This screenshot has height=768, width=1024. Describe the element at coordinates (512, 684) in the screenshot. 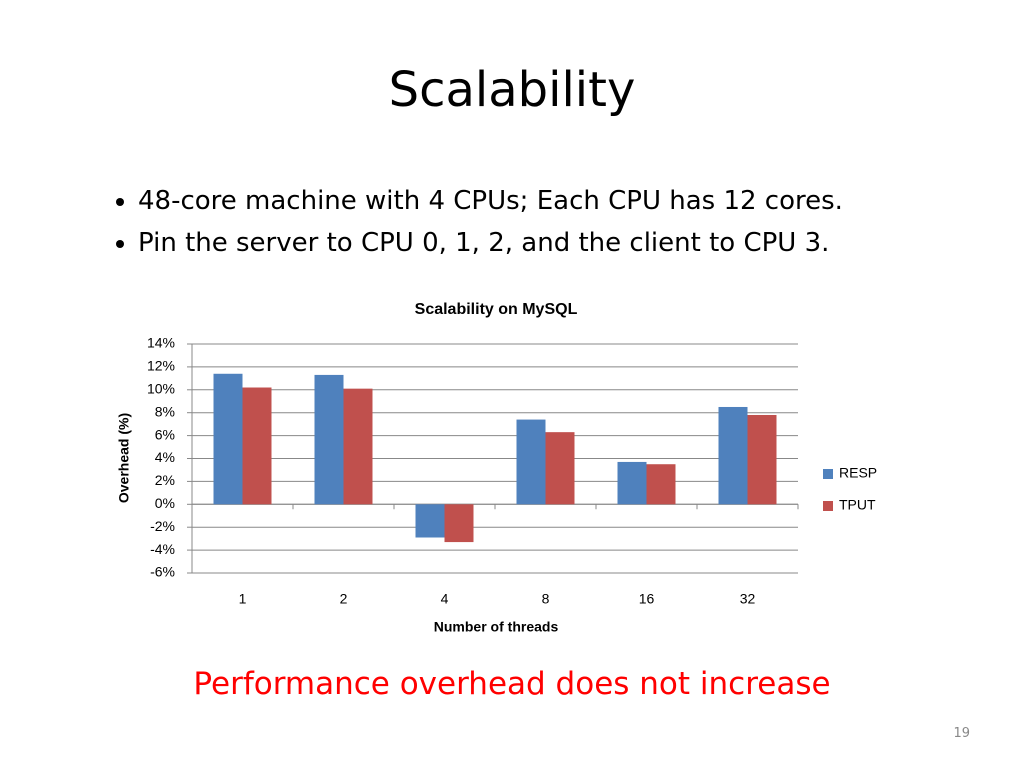

I see `note: Performance overhead does not increase` at that location.